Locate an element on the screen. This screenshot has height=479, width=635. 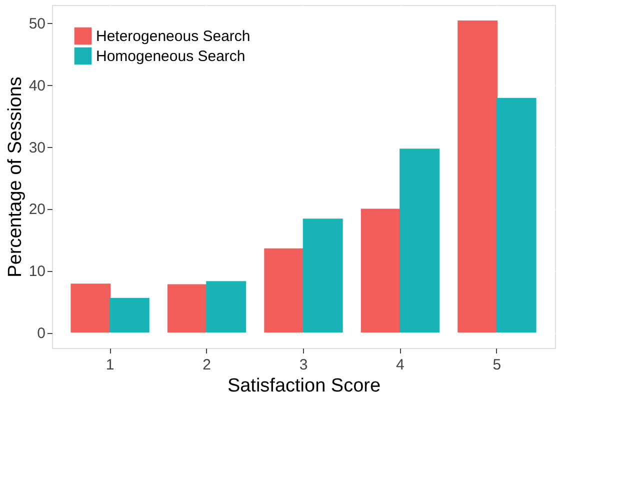
x-tick-label: 1 is located at coordinates (110, 365).